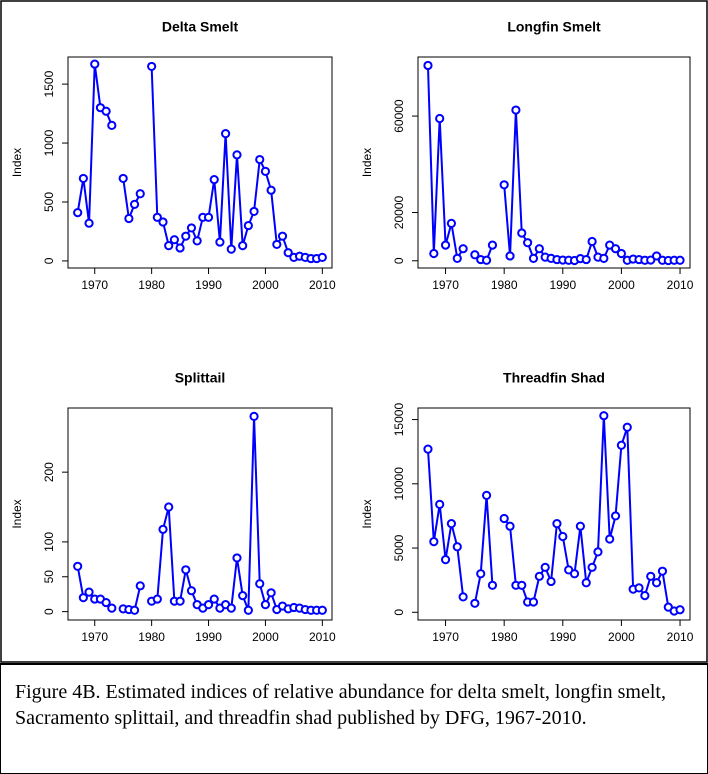 This screenshot has height=774, width=708. I want to click on chart-title: Longfin Smelt, so click(554, 27).